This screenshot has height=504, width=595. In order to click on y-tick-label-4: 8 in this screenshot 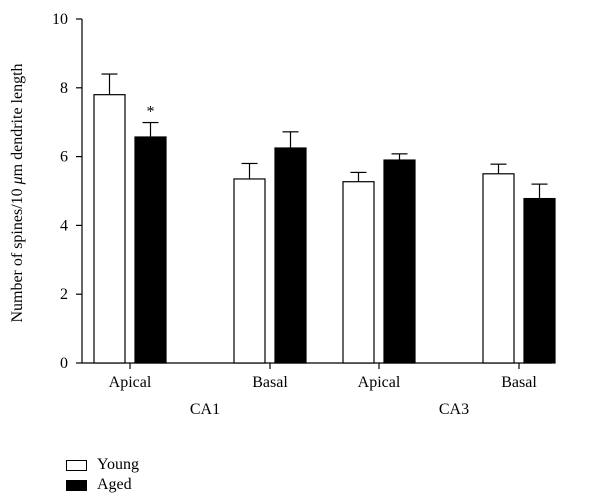, I will do `click(64, 88)`.